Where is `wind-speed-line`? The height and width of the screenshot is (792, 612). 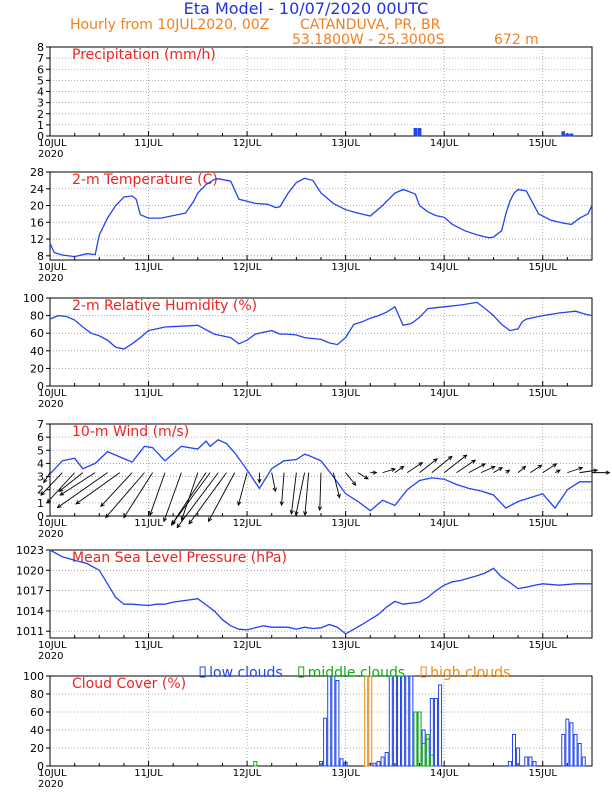 wind-speed-line is located at coordinates (320, 475).